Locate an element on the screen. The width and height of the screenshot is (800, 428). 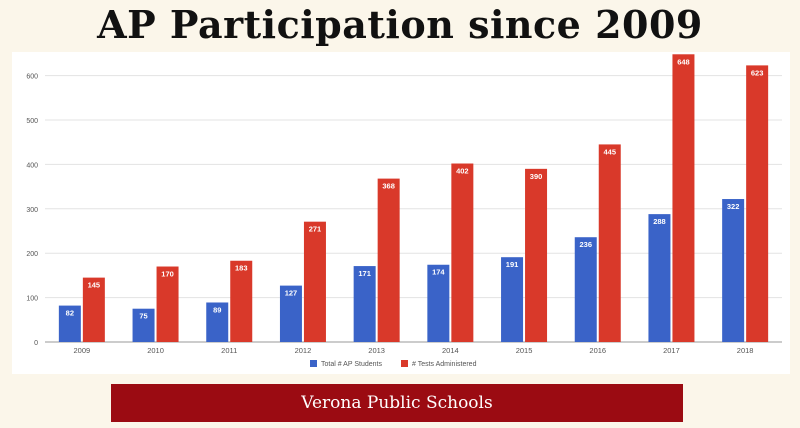
data-label: 623 is located at coordinates (757, 72).